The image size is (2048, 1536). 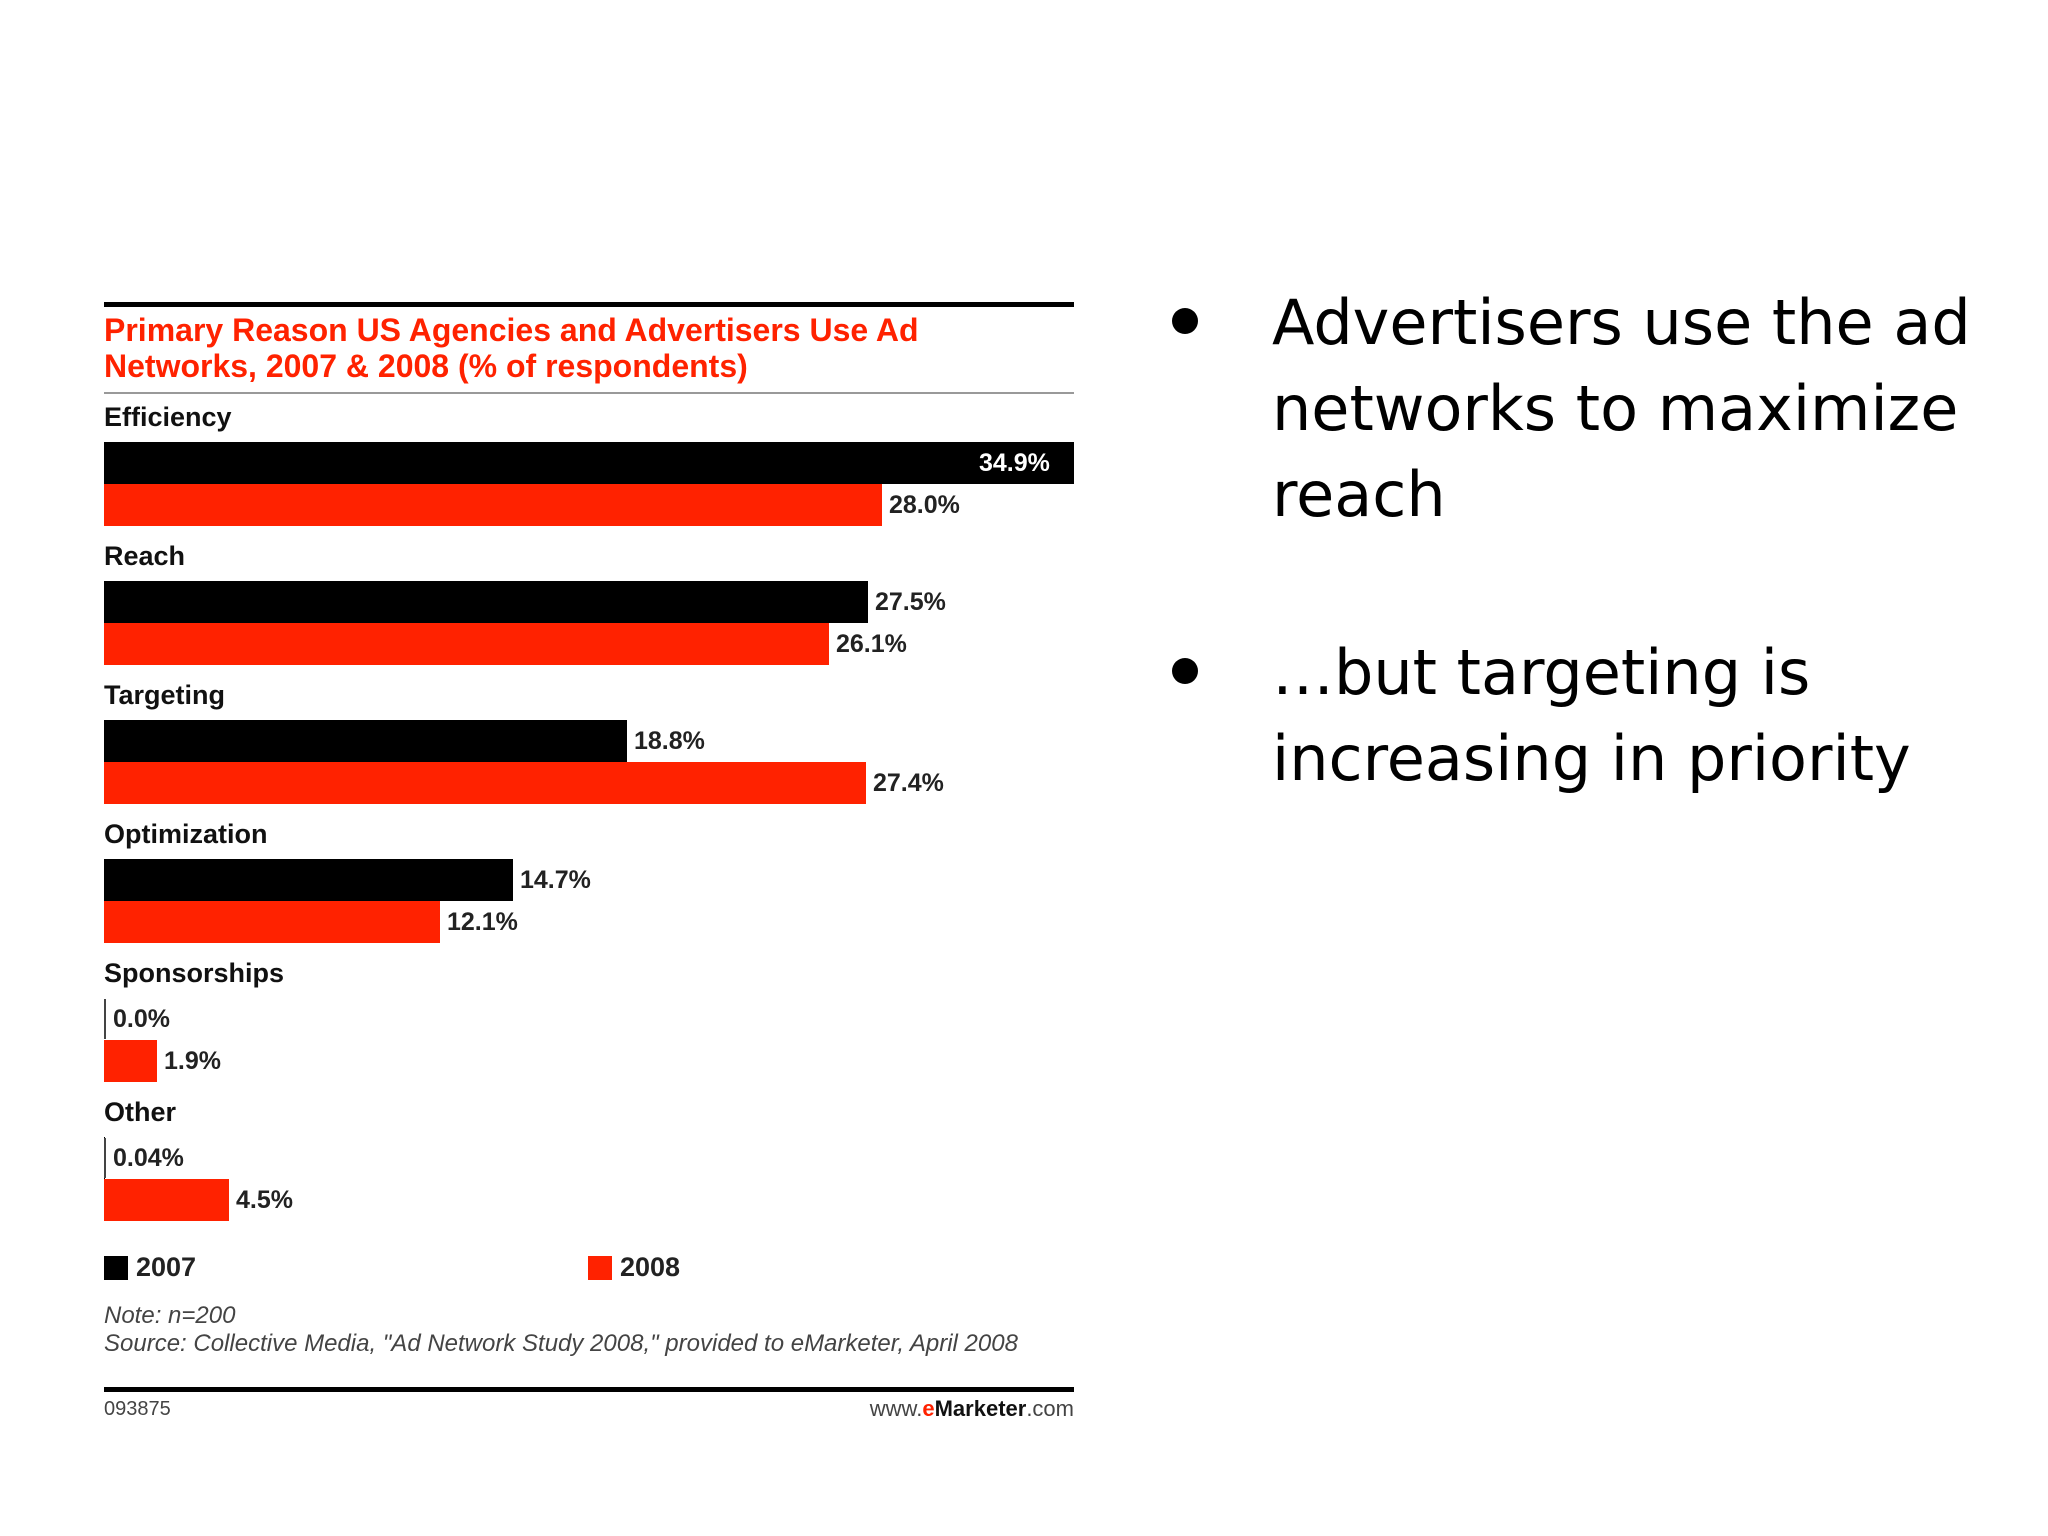 What do you see at coordinates (186, 834) in the screenshot?
I see `category-label: Optimization` at bounding box center [186, 834].